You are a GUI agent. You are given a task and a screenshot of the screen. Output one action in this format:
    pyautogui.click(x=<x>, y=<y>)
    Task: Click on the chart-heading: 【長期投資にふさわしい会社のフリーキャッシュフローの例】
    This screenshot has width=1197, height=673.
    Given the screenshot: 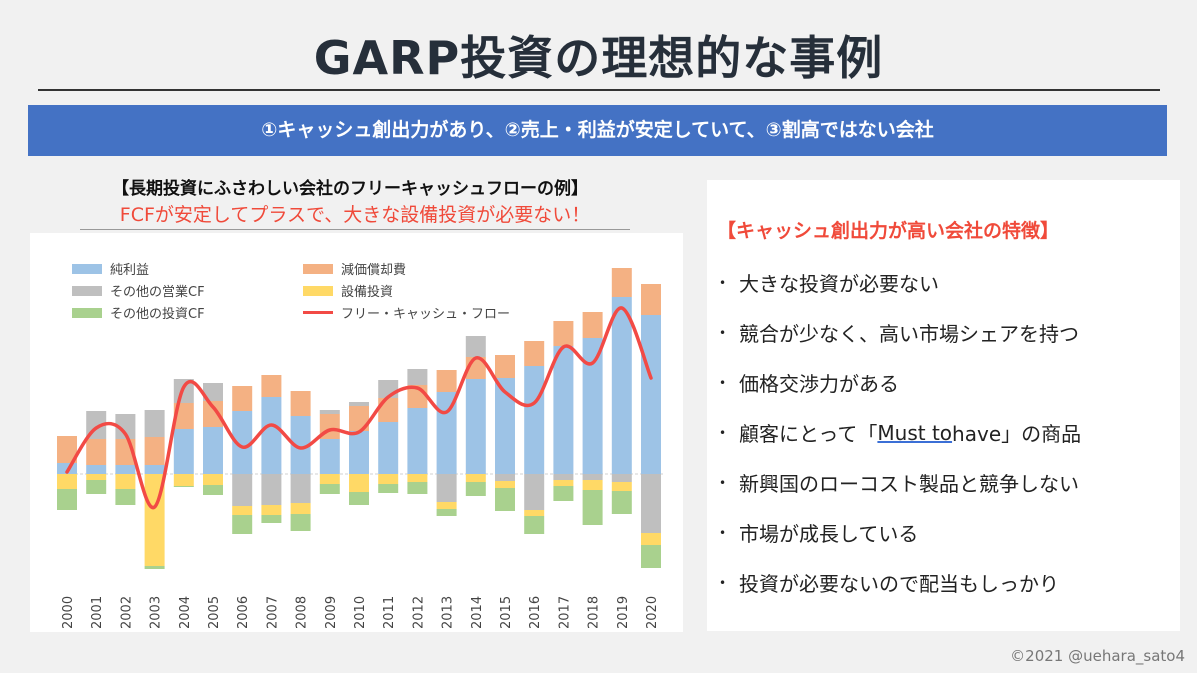 What is the action you would take?
    pyautogui.click(x=350, y=189)
    